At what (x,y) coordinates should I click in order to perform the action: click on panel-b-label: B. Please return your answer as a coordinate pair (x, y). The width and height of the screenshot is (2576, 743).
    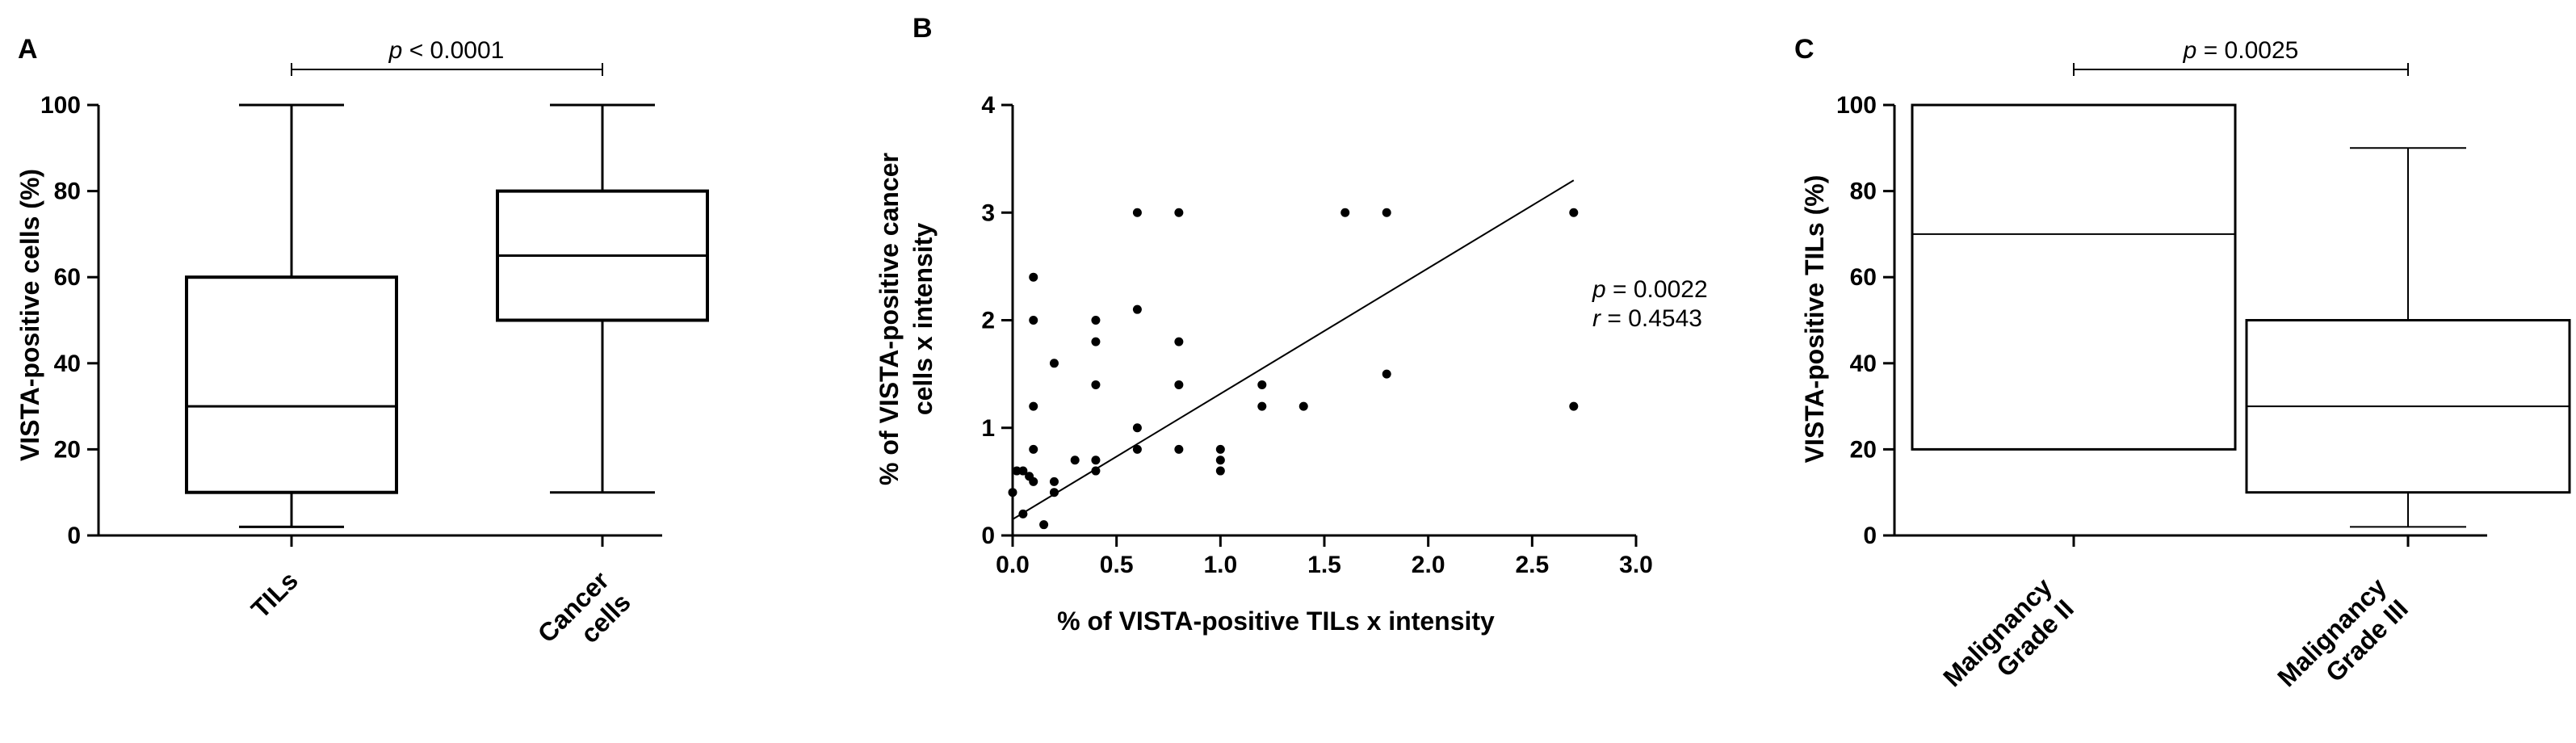
    Looking at the image, I should click on (923, 28).